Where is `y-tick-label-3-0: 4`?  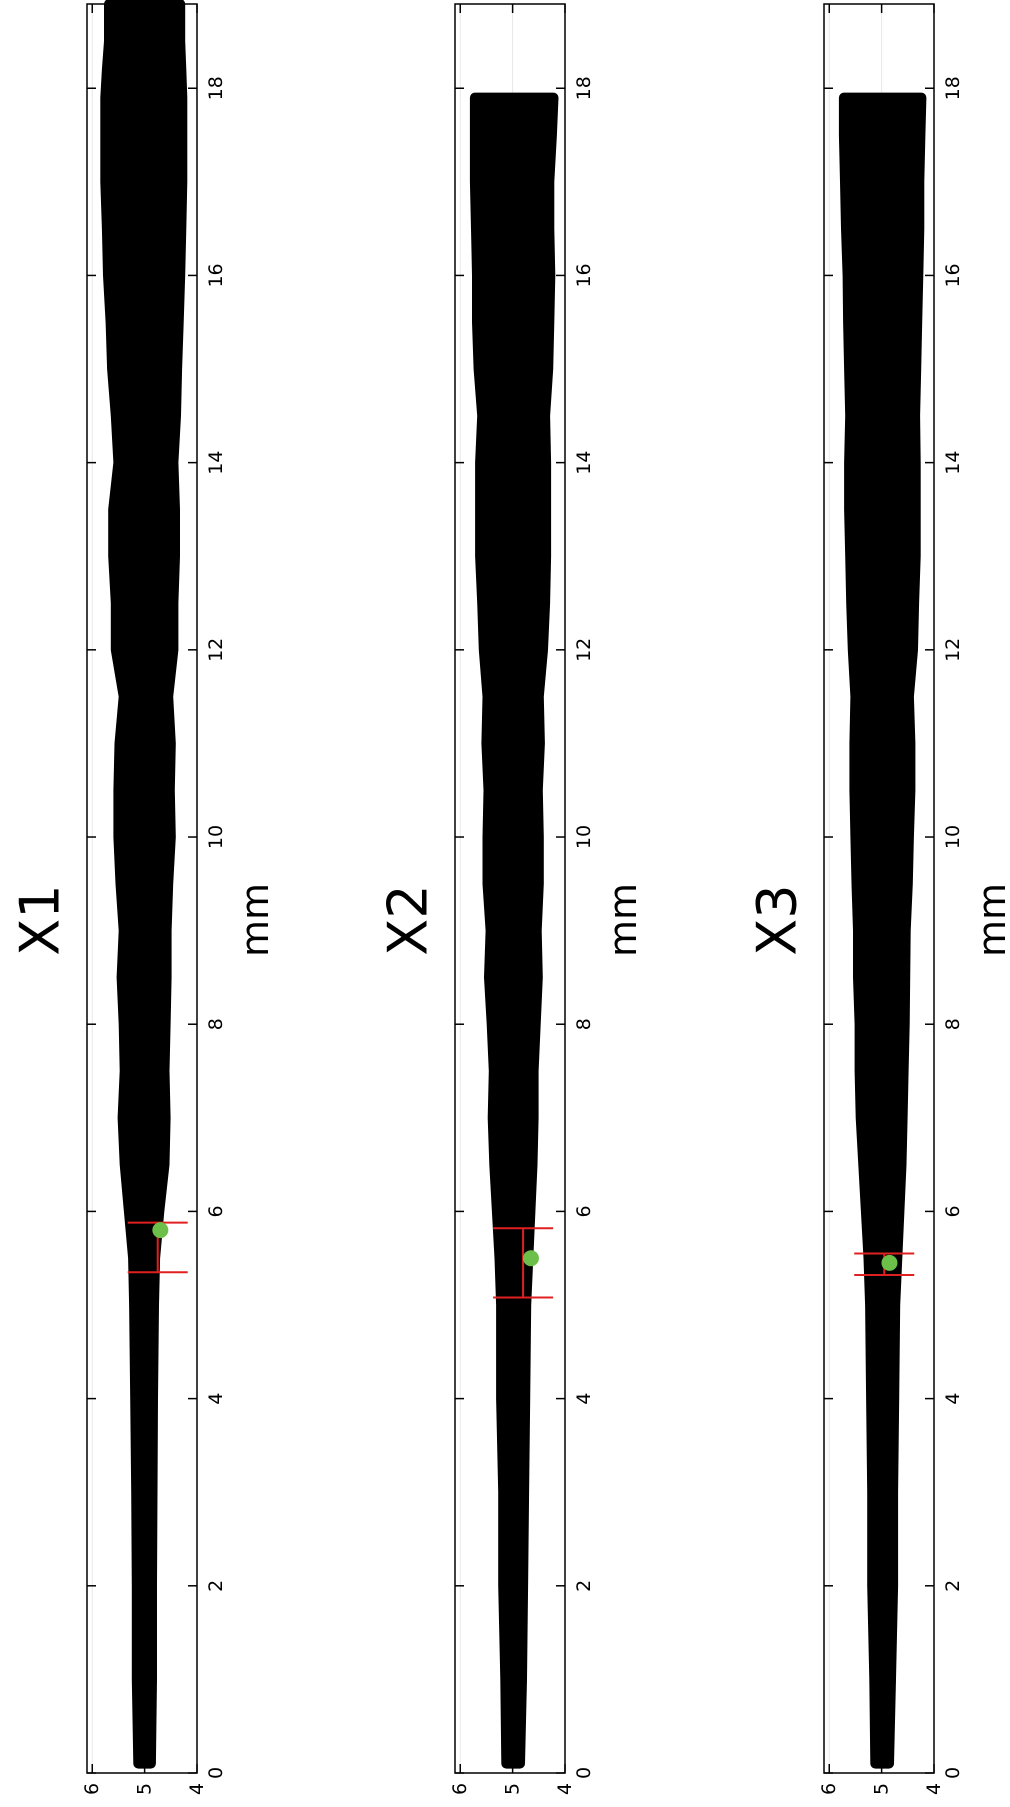
y-tick-label-3-0: 4 is located at coordinates (934, 1789).